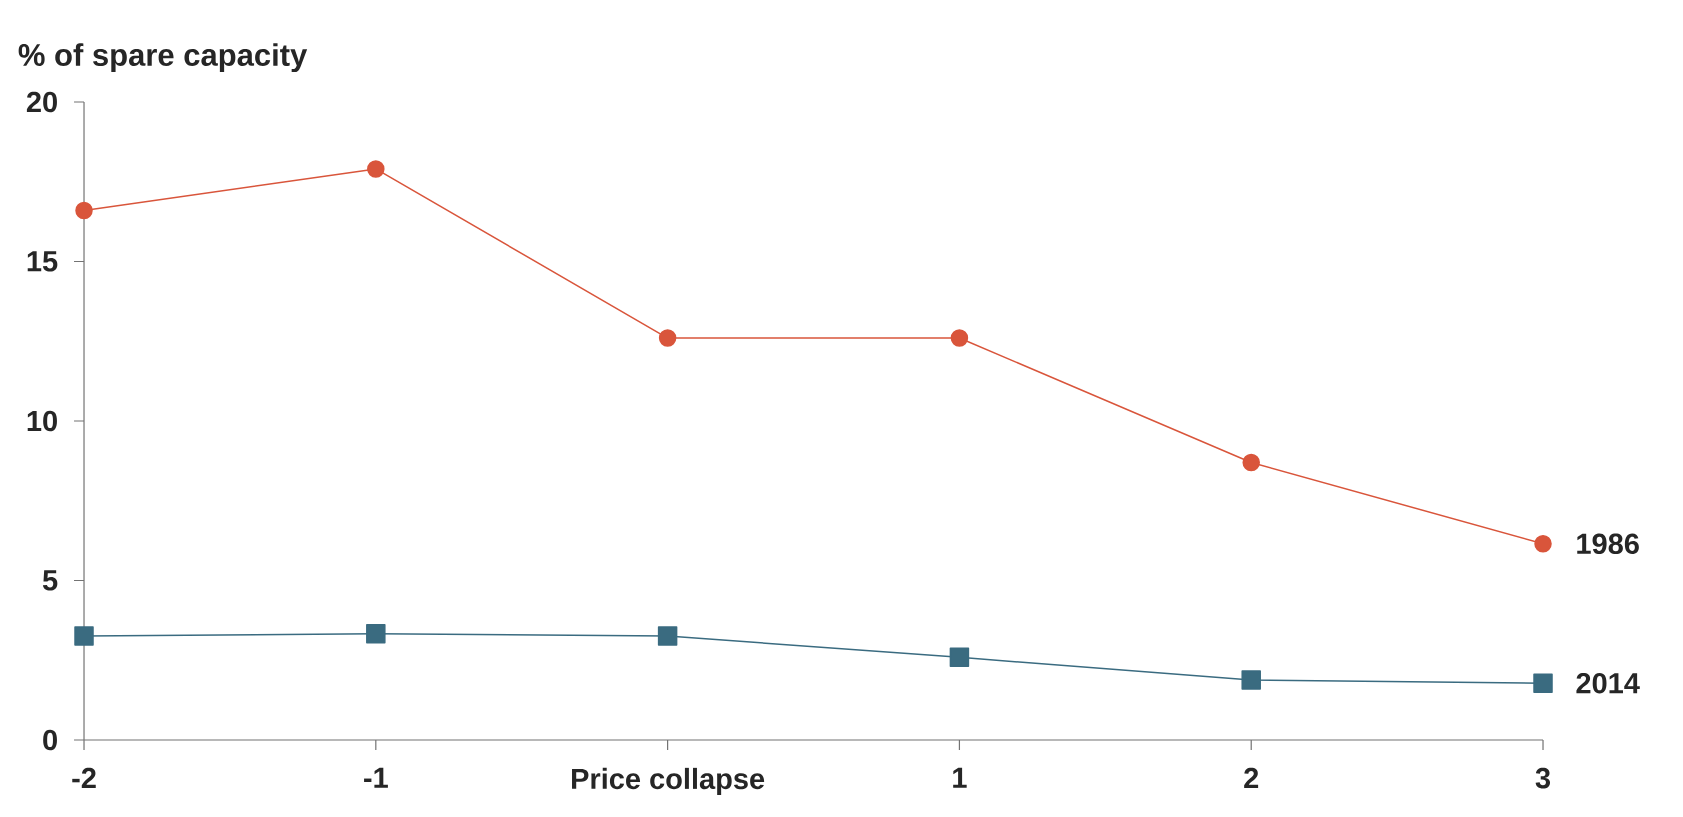 The image size is (1683, 817). I want to click on x-tick-label: -1, so click(376, 777).